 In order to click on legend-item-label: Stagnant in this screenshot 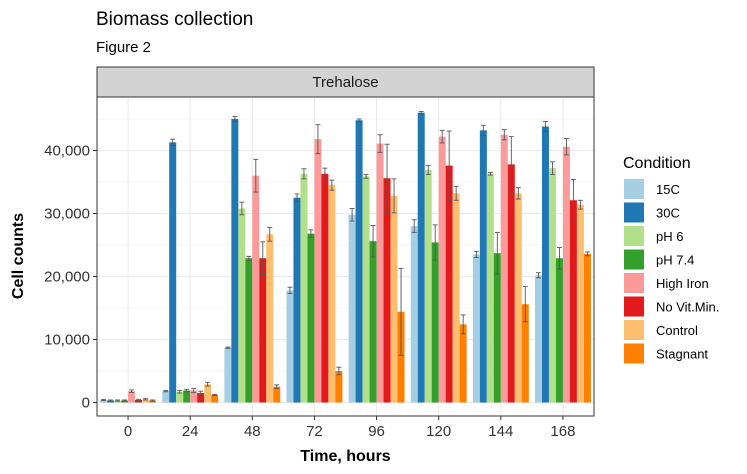, I will do `click(682, 354)`.